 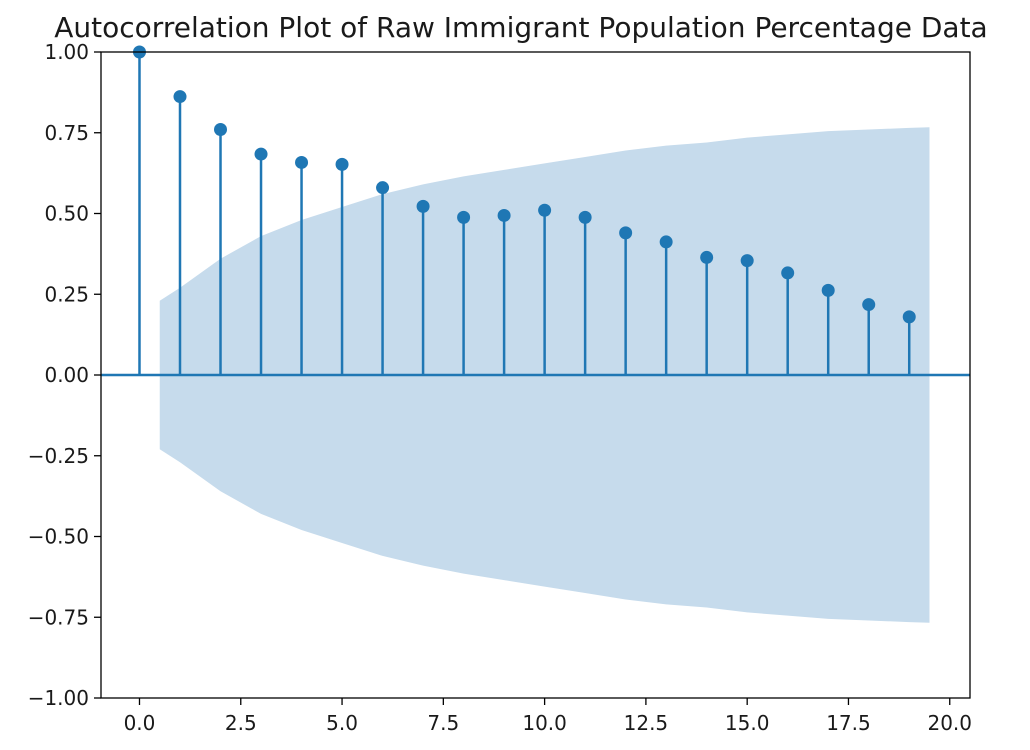 What do you see at coordinates (58, 617) in the screenshot?
I see `y-tick-label: −0.75` at bounding box center [58, 617].